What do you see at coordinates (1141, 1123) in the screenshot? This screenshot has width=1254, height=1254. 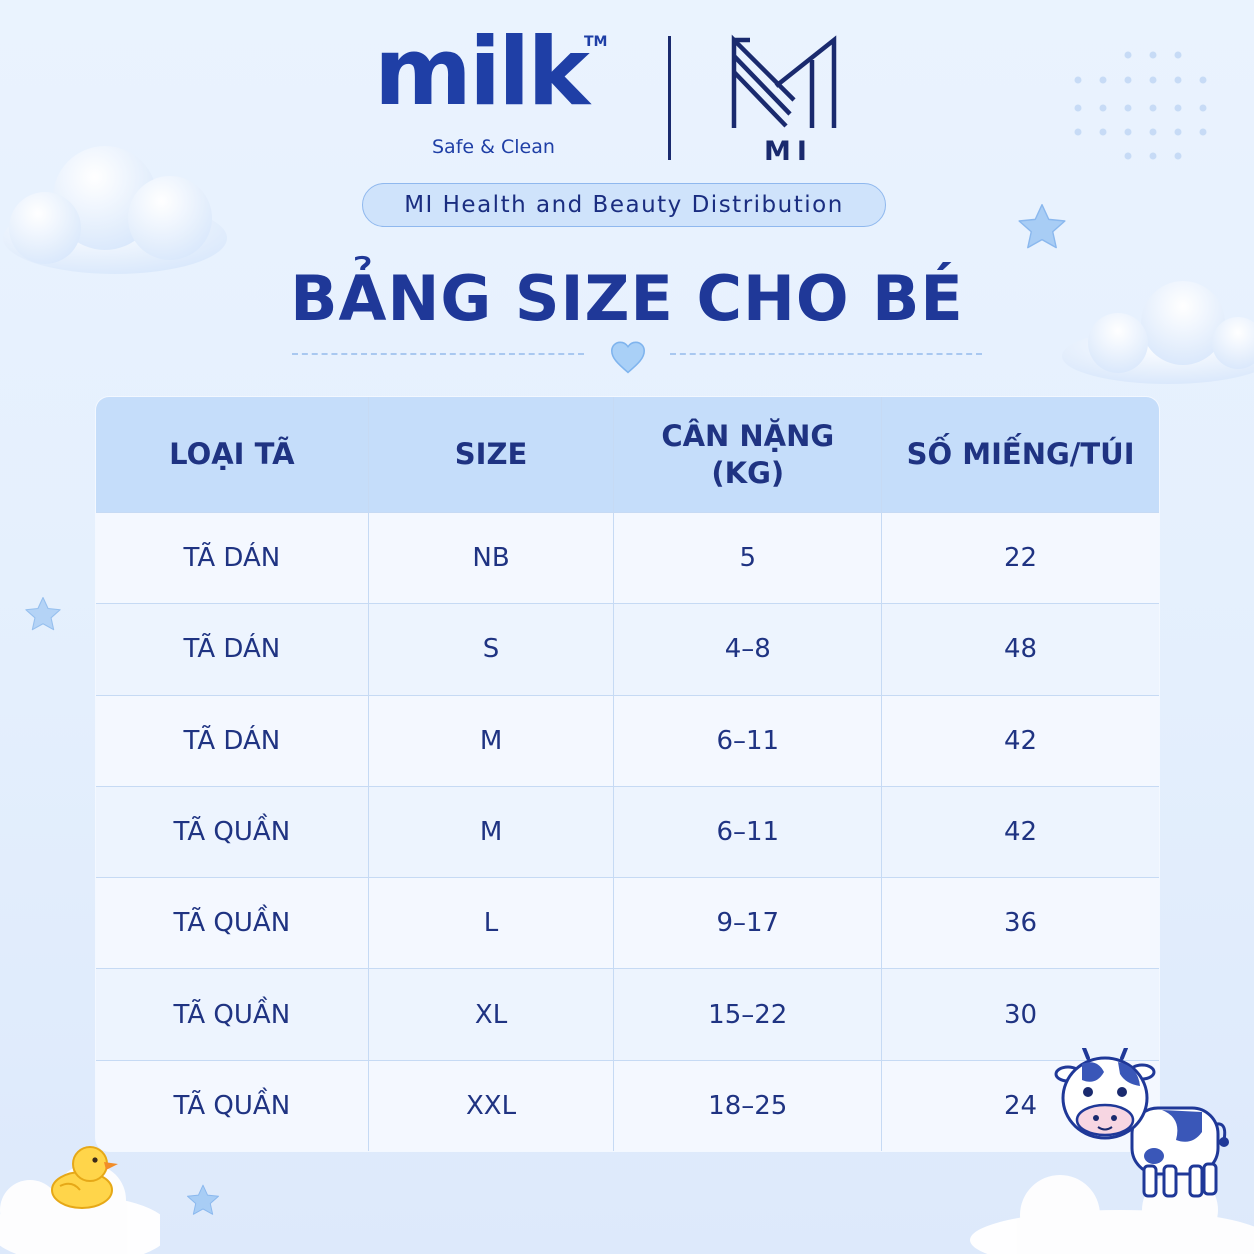 I see `cow-mascot-icon` at bounding box center [1141, 1123].